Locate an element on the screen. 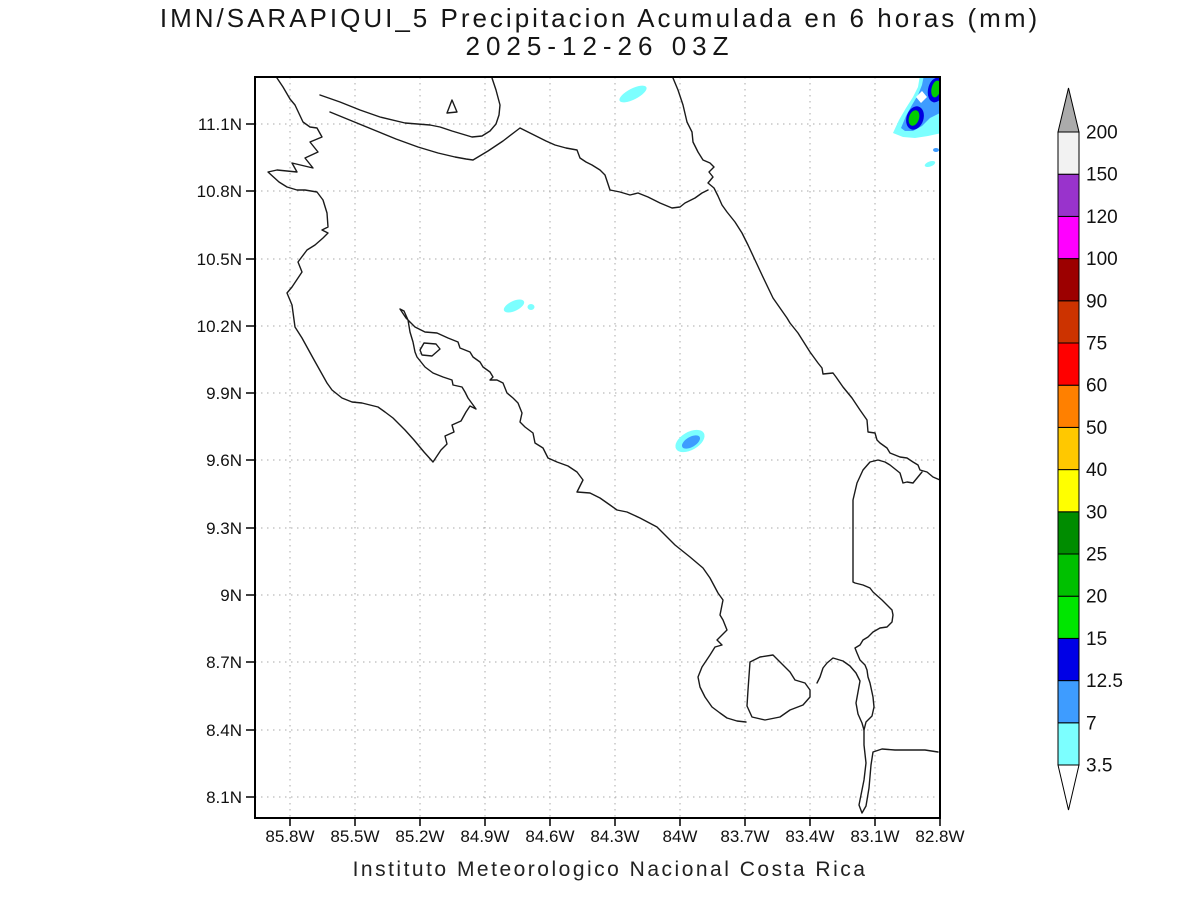  lat-tick-label: 9.6N is located at coordinates (224, 460).